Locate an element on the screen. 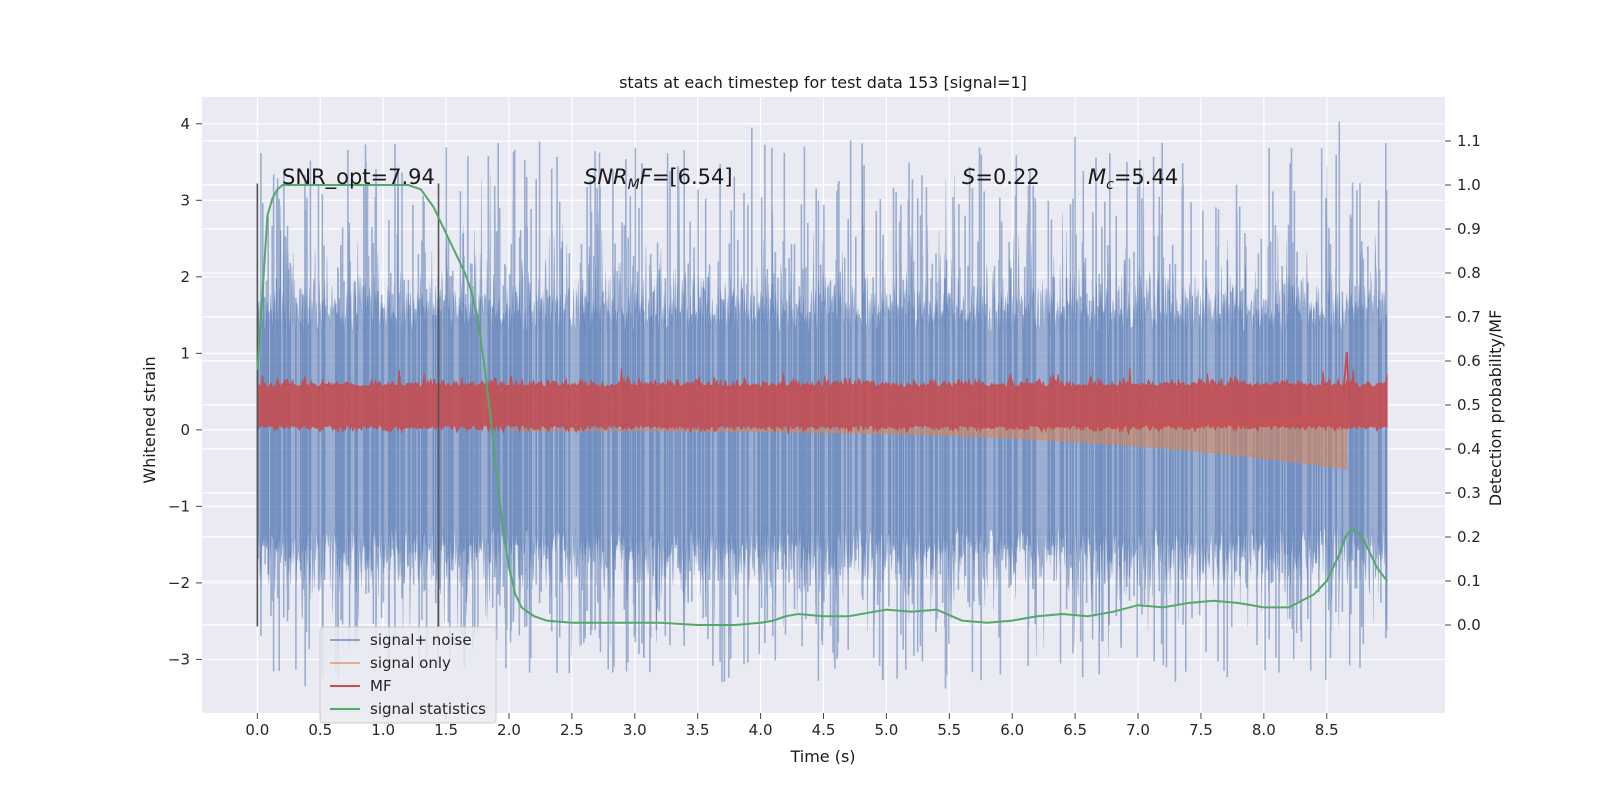  y-tick-label: 4 is located at coordinates (185, 124).